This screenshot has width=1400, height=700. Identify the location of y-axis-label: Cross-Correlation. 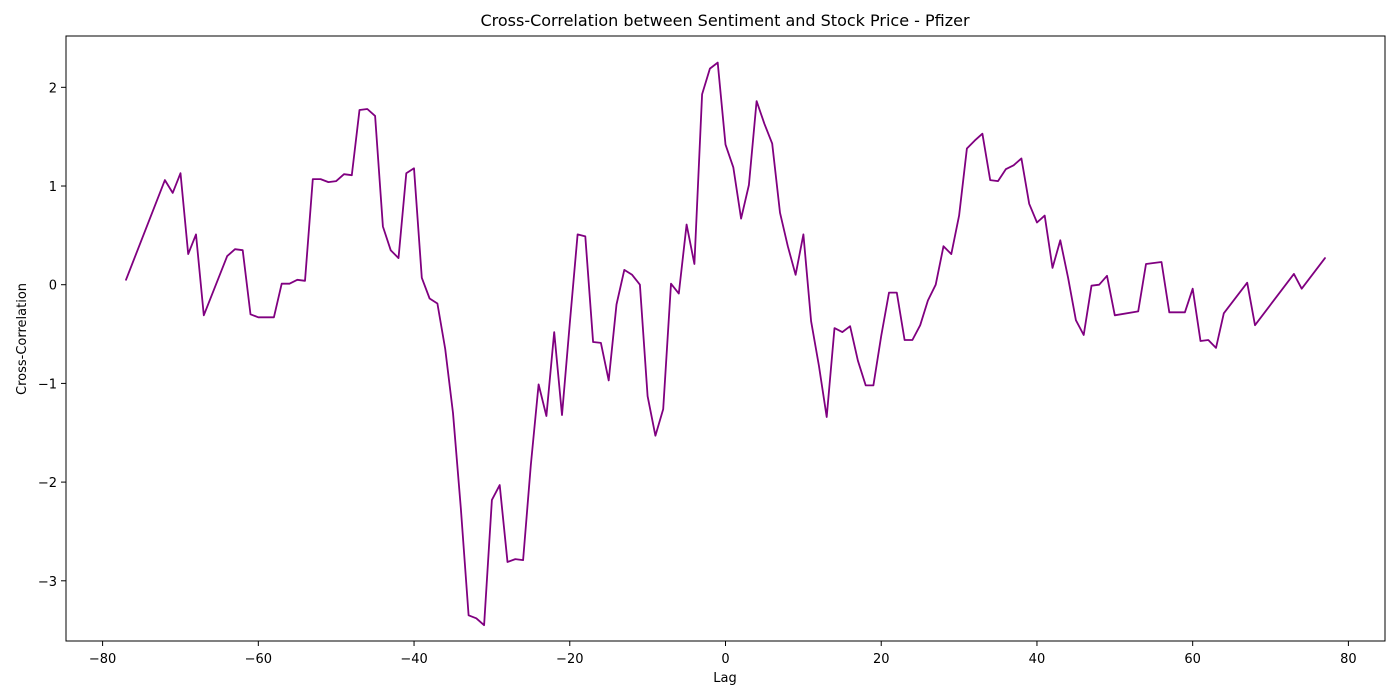
(22, 339).